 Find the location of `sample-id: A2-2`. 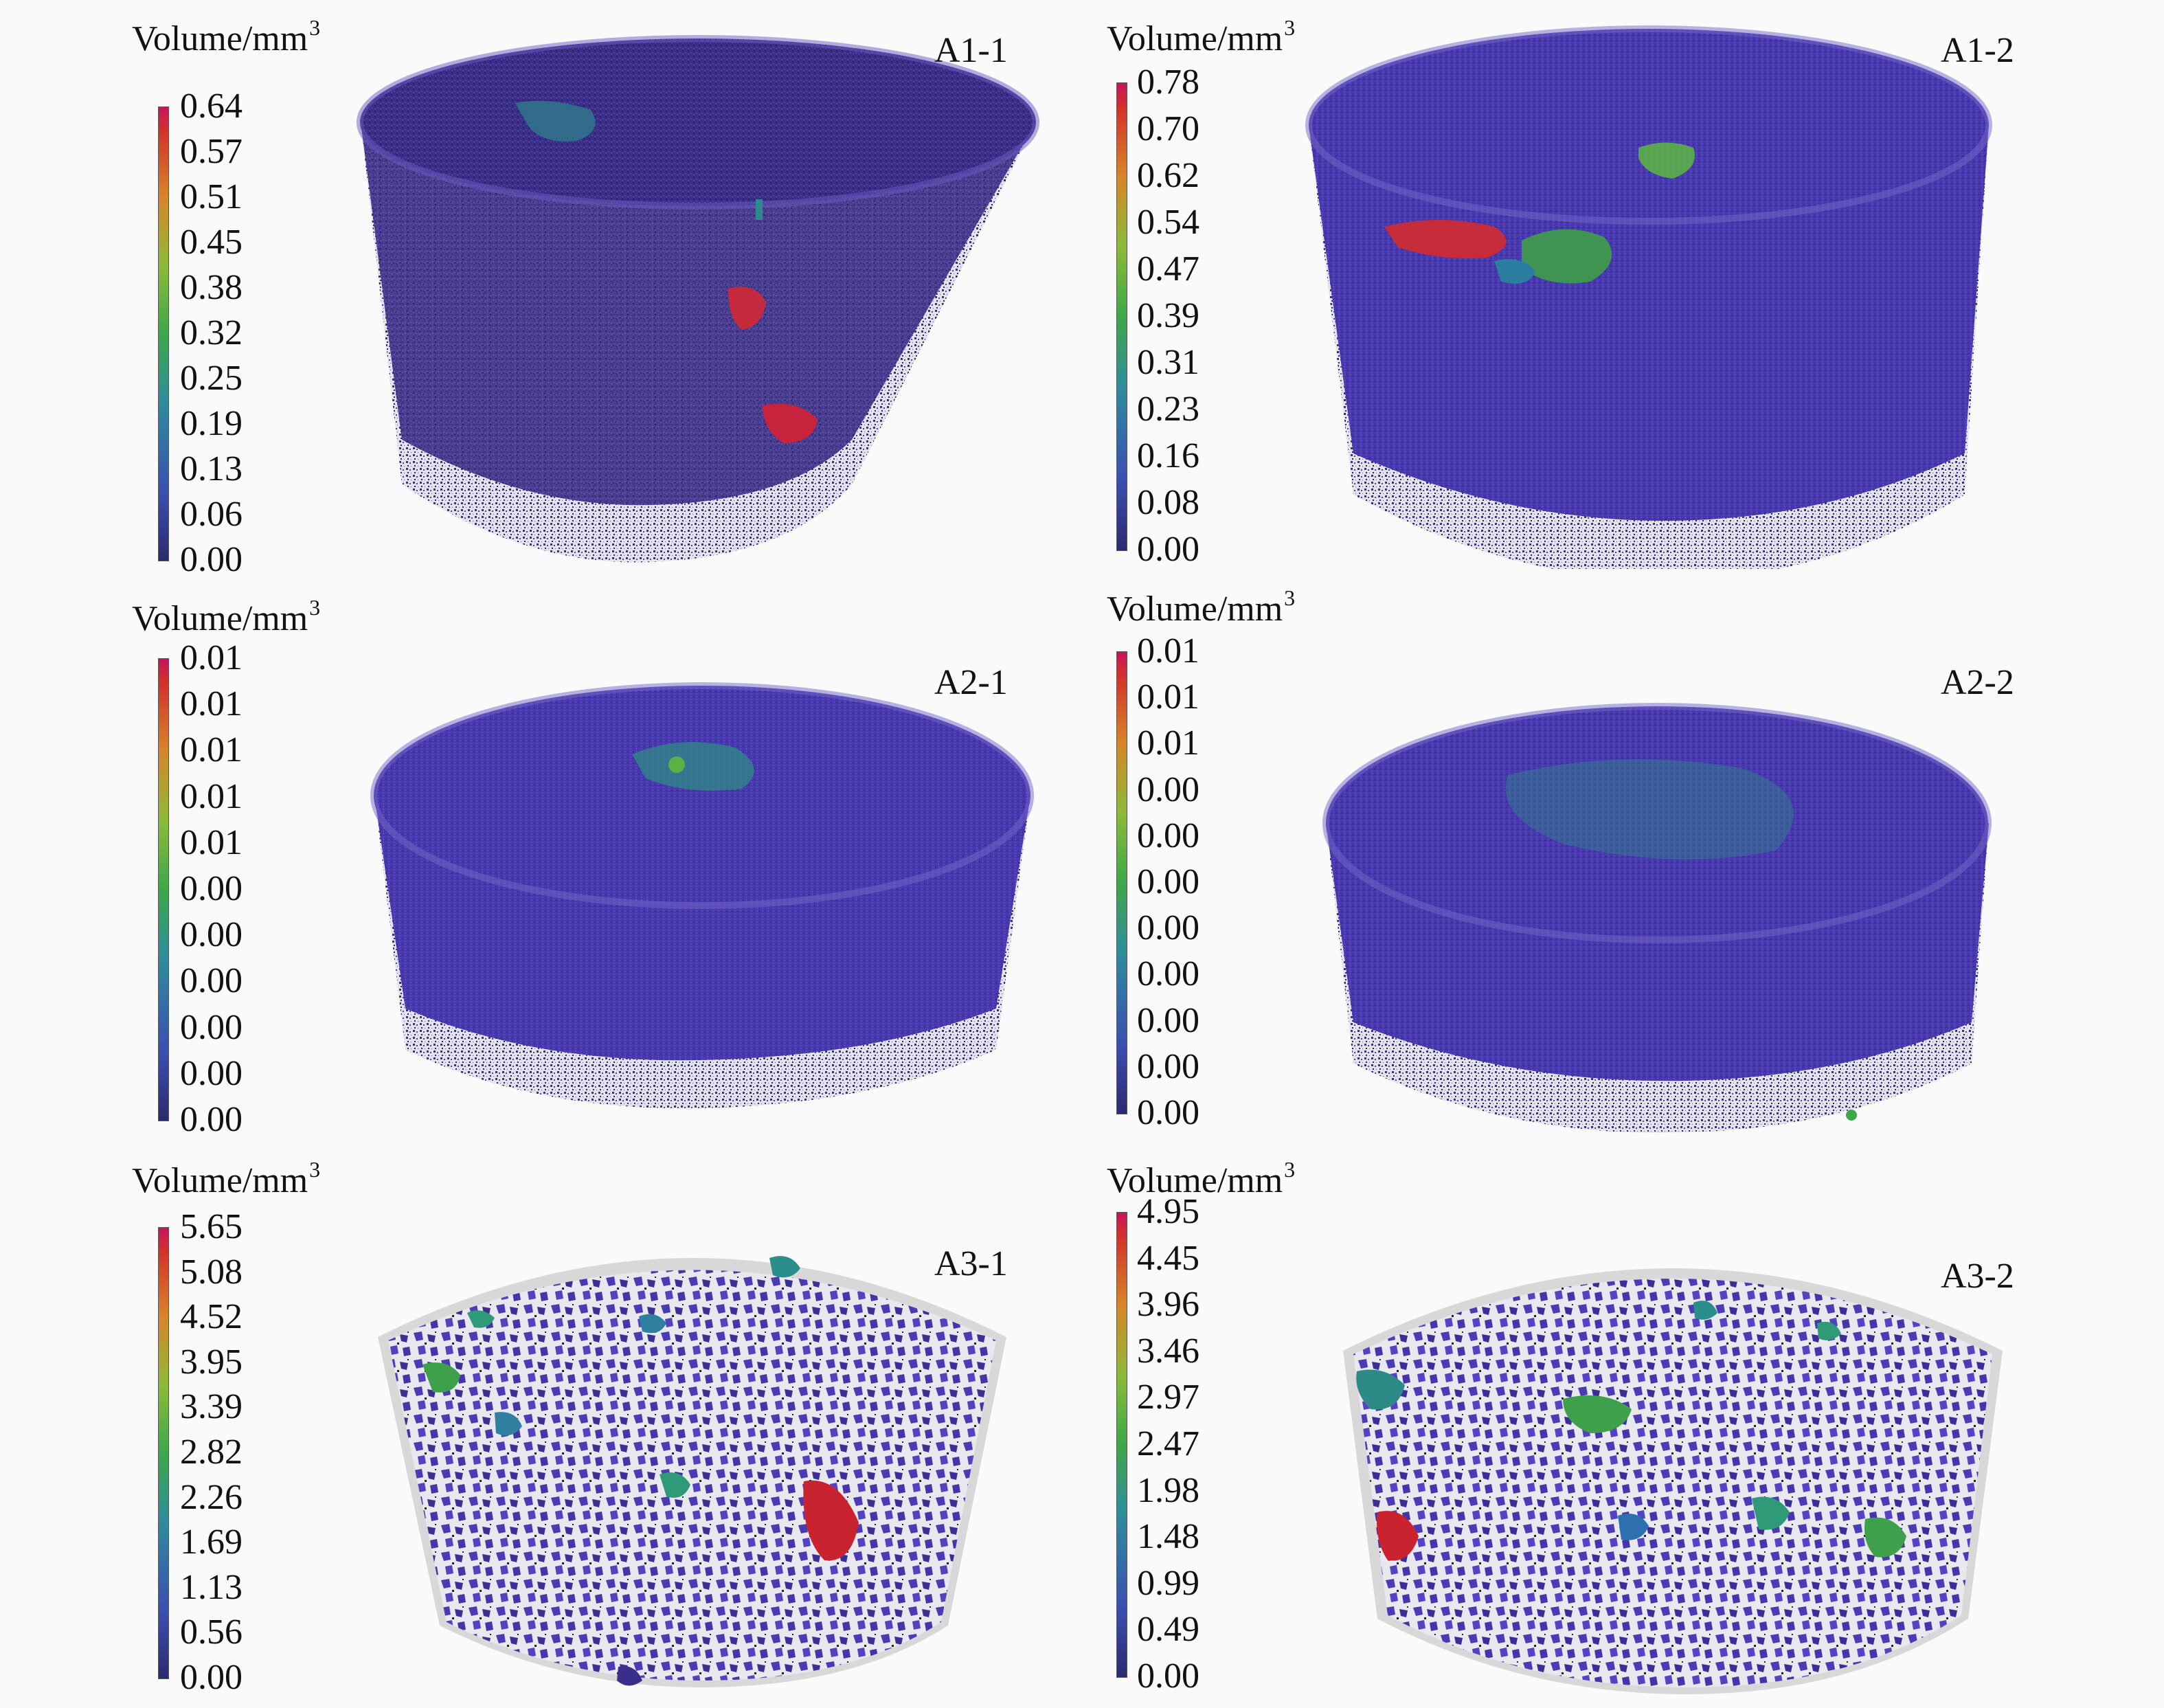

sample-id: A2-2 is located at coordinates (1978, 682).